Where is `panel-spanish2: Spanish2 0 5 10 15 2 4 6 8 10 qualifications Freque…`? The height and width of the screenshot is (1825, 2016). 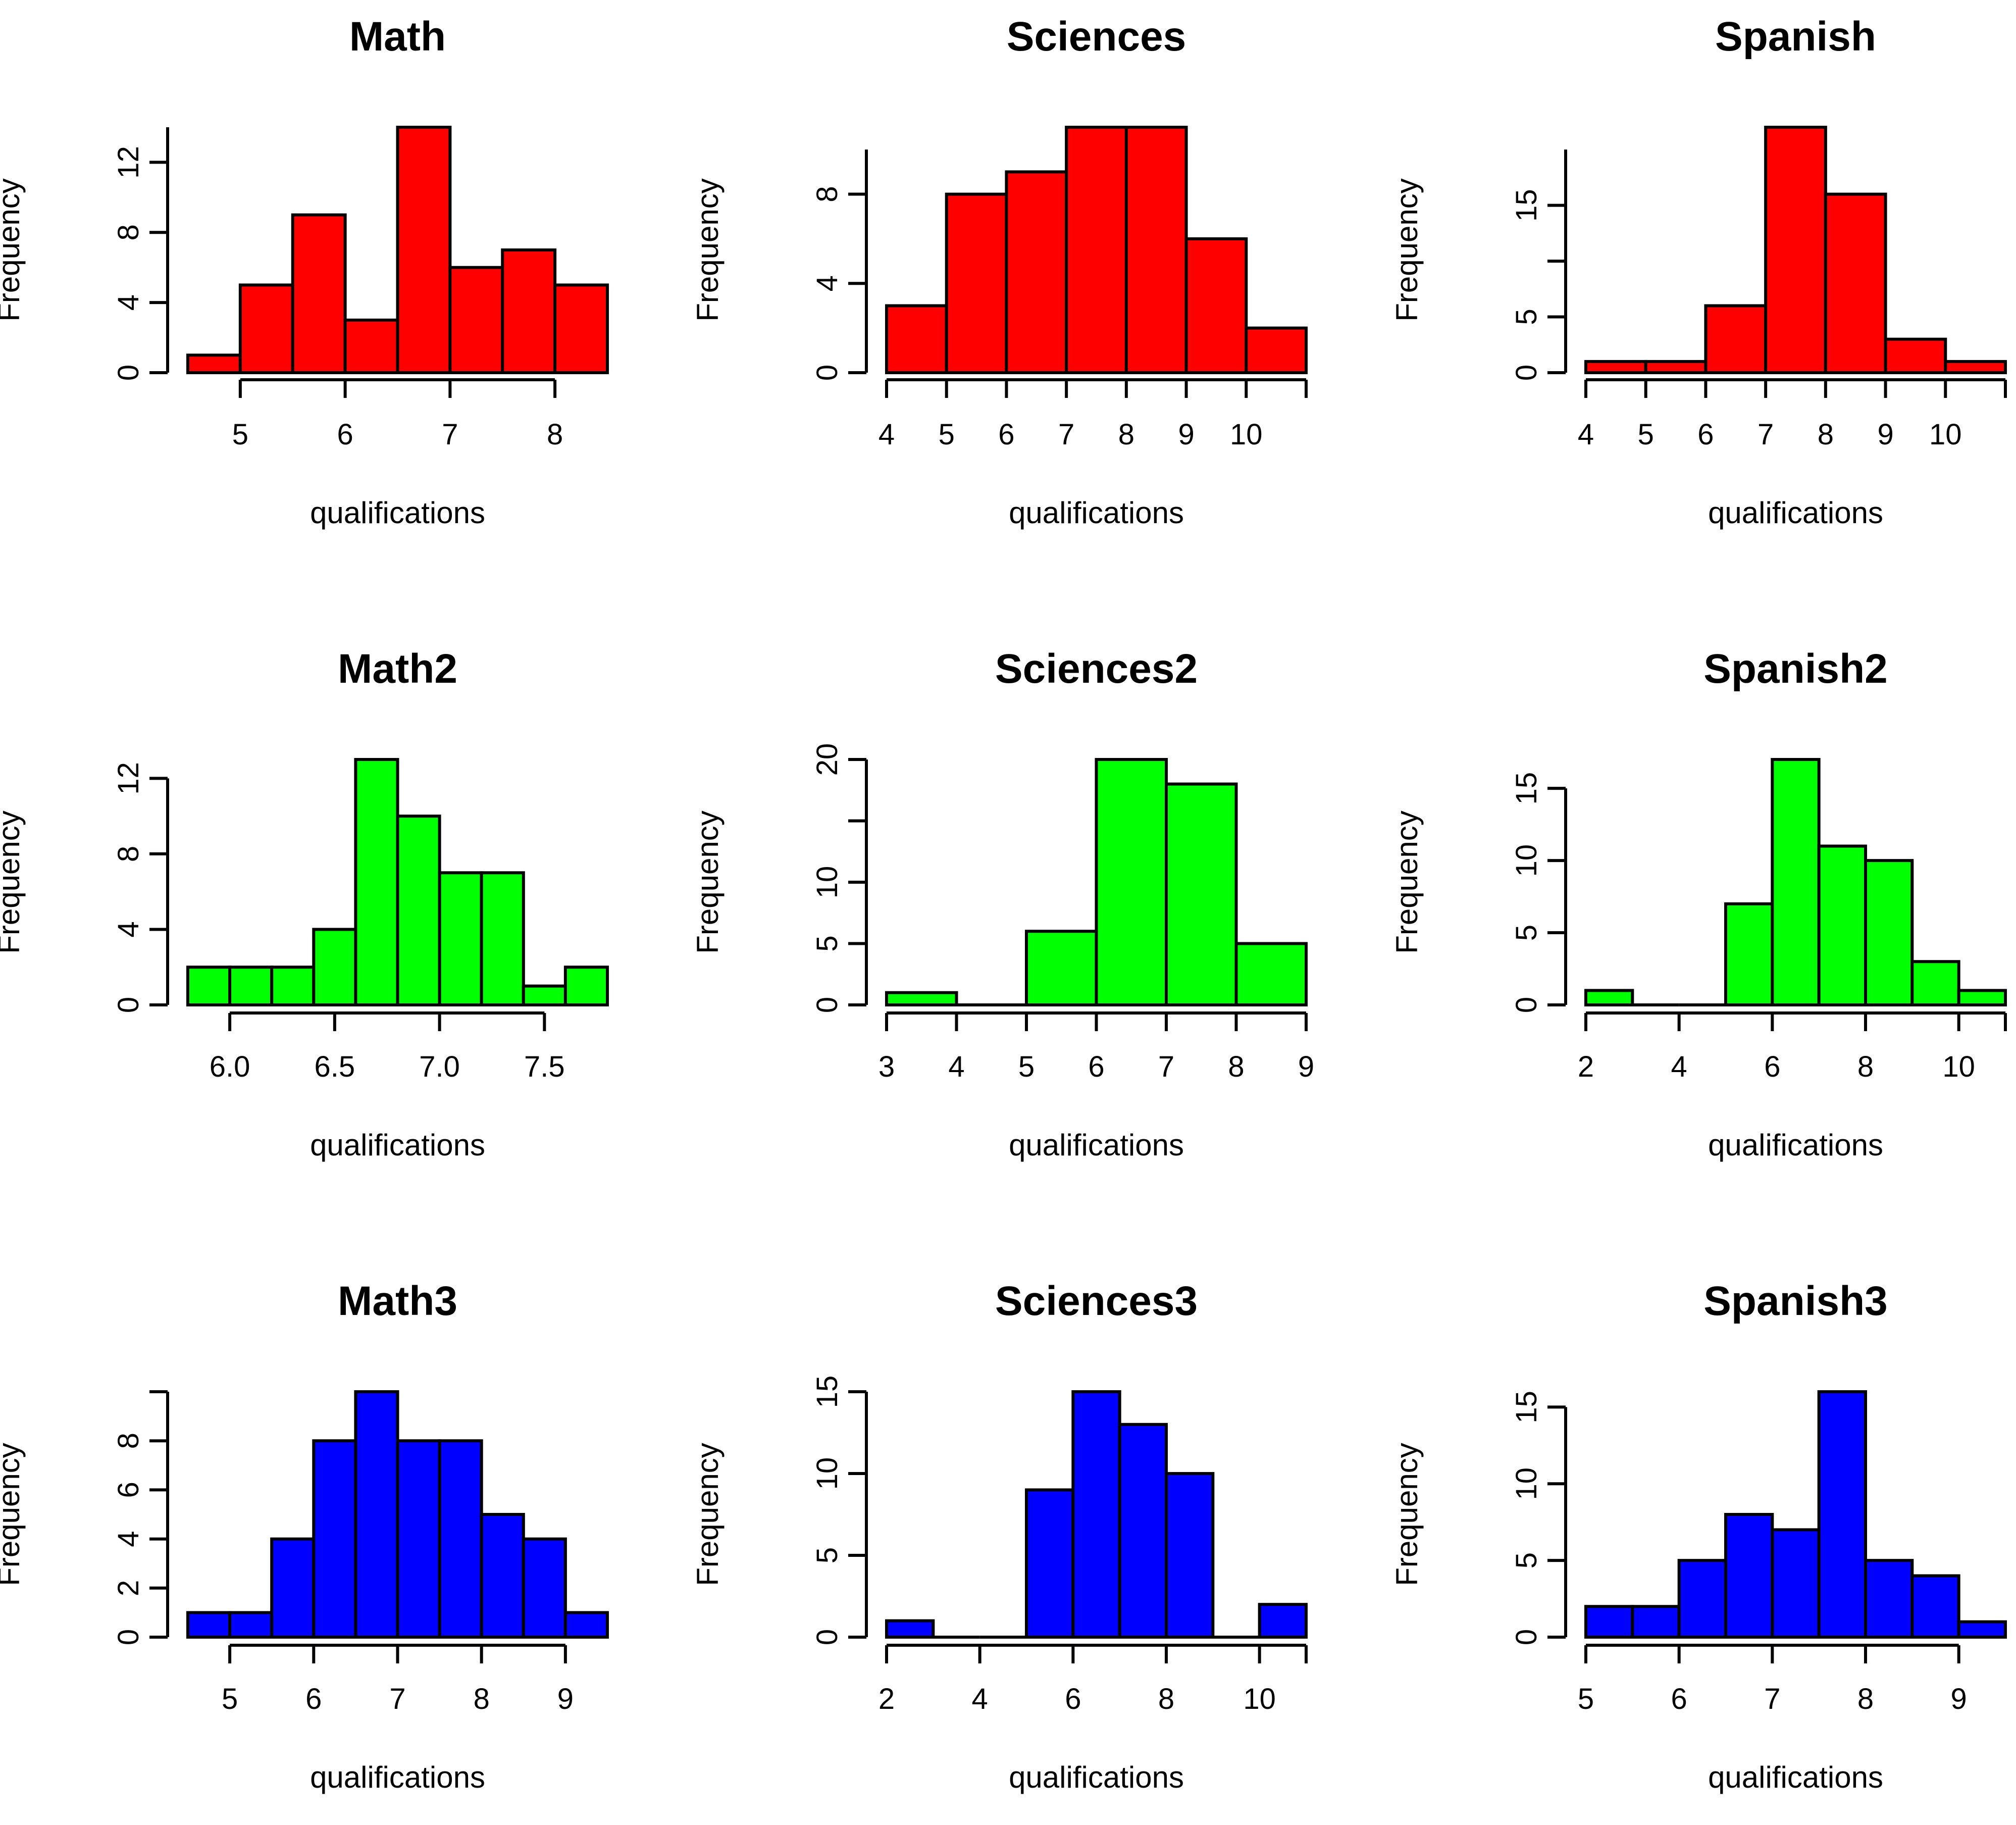
panel-spanish2: Spanish2 0 5 10 15 2 4 6 8 10 qualifications Freque… is located at coordinates (1698, 904).